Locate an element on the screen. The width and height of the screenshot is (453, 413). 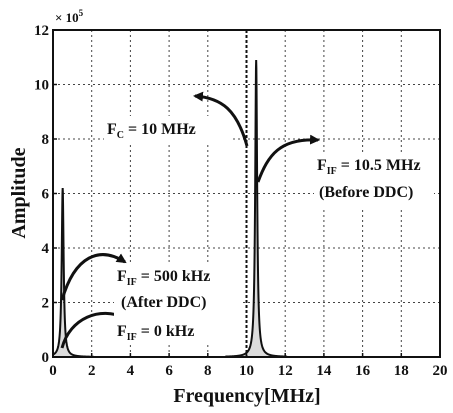
x-tick-label: 4 is located at coordinates (131, 371).